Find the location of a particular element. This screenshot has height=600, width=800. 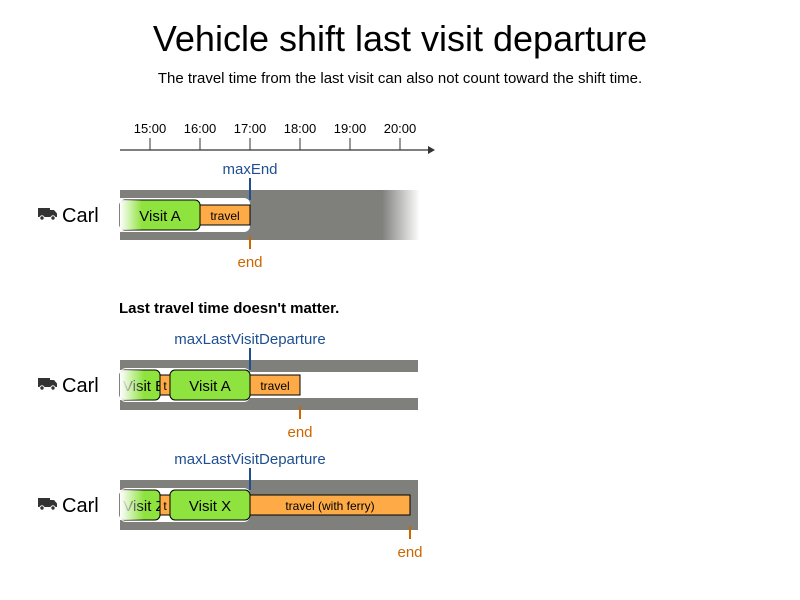

row-1: Visit A travel maxEnd end Carl is located at coordinates (228, 216).